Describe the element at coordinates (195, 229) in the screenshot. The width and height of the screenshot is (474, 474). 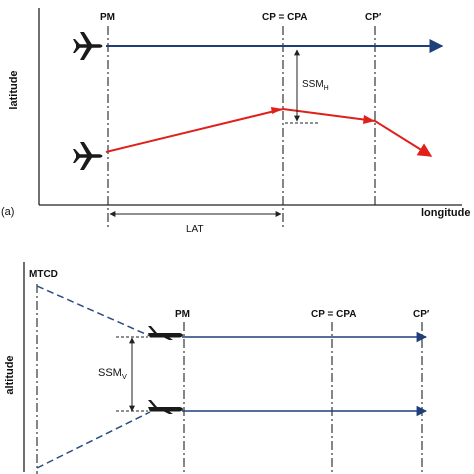
I see `lat-label: LAT` at that location.